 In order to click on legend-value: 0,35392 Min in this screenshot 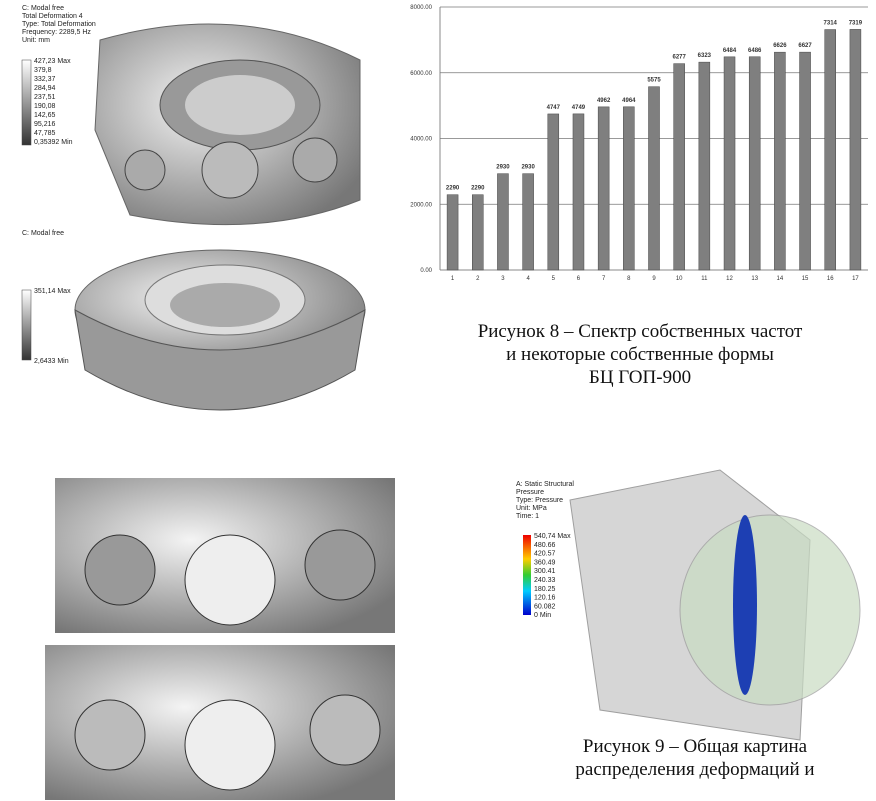, I will do `click(53, 142)`.